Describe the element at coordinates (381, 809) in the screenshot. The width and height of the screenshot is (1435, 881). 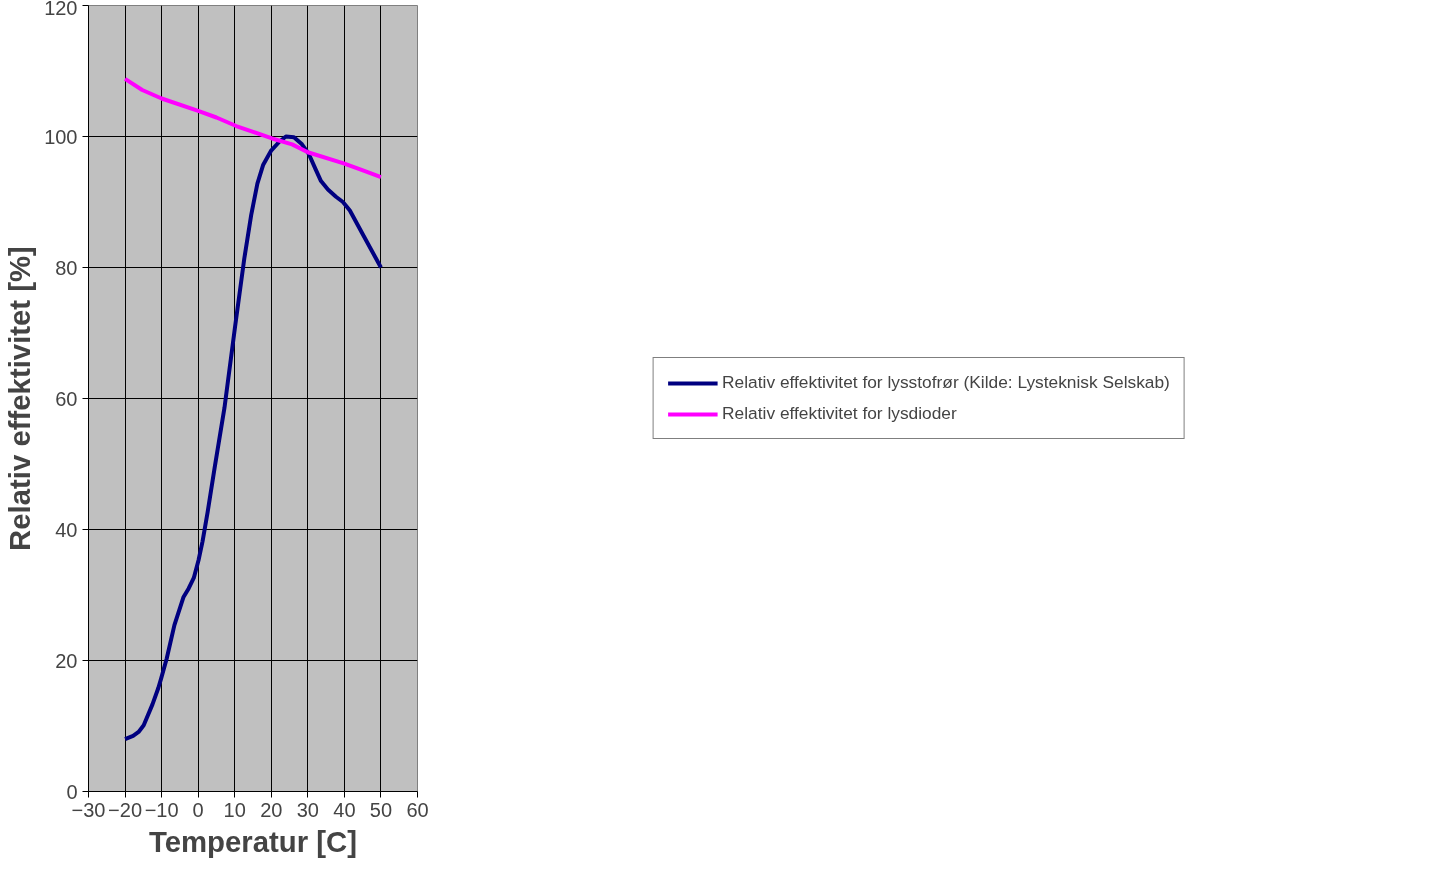
I see `x-tick-label: 50` at that location.